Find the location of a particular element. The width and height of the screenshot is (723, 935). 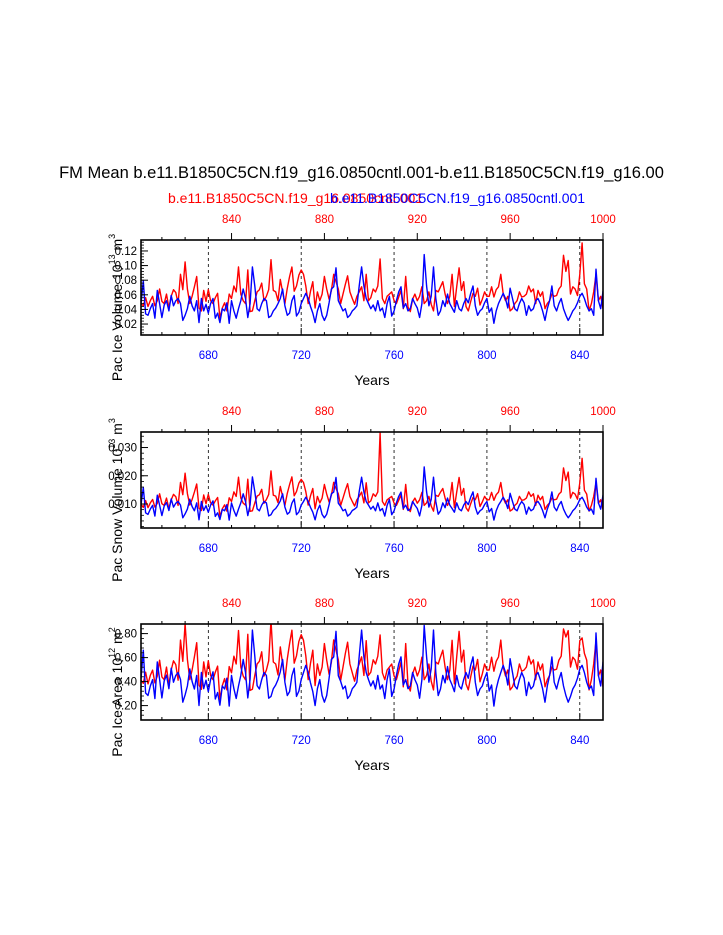

y-axis-title-part: Pac Ice Area 10 is located at coordinates (117, 707).